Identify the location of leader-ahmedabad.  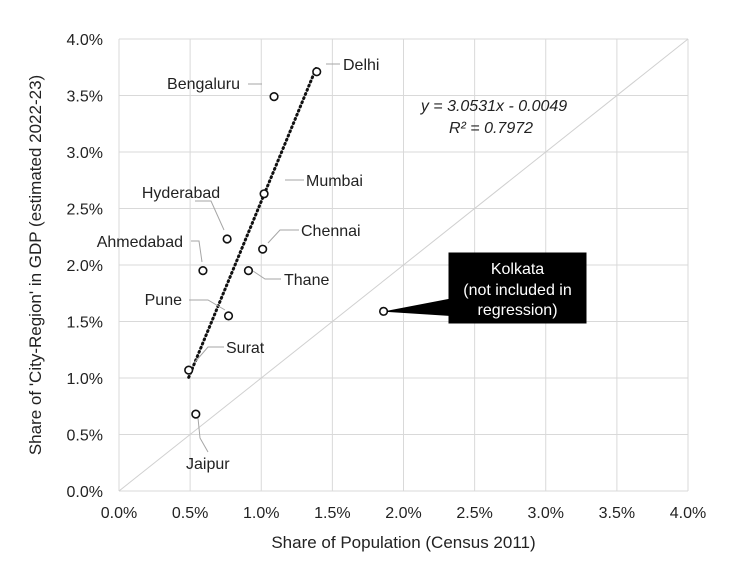
(197, 251).